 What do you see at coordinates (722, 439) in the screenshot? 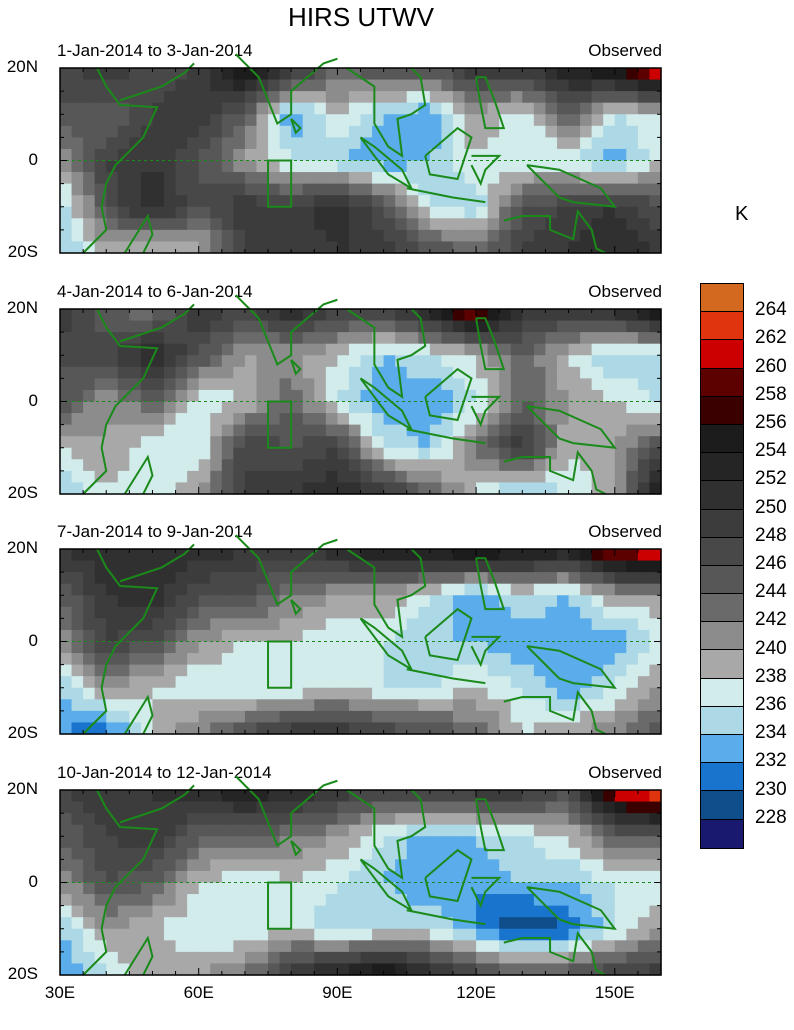
I see `colorbar-swatch` at bounding box center [722, 439].